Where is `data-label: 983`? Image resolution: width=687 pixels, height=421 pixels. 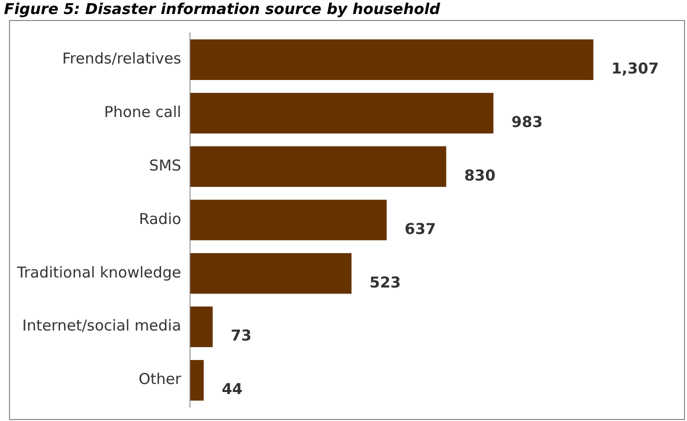
data-label: 983 is located at coordinates (527, 122).